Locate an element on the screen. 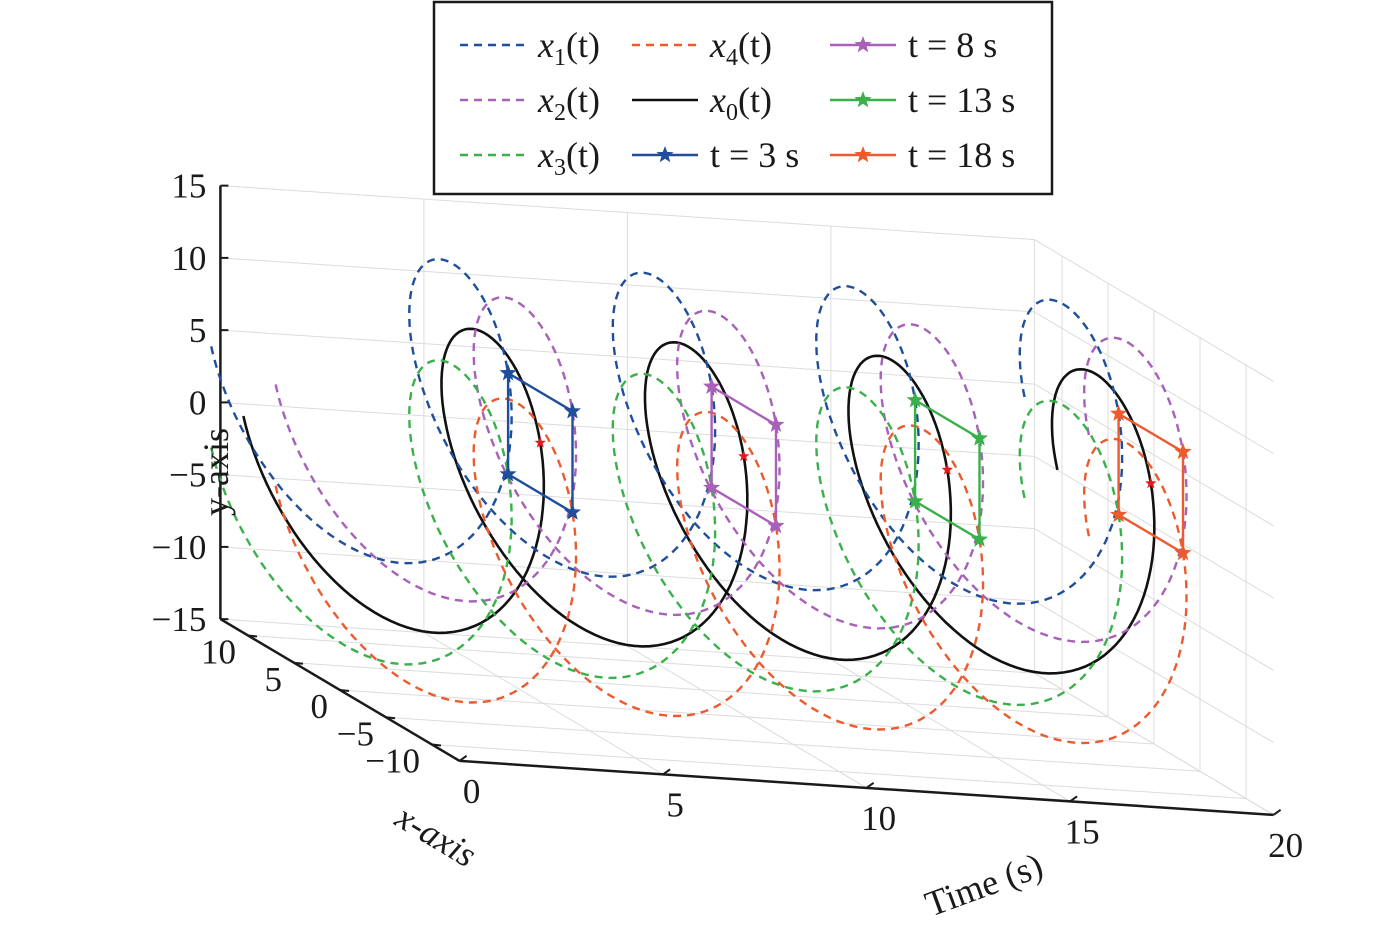  legend-entry: t = 3 s is located at coordinates (715, 155).